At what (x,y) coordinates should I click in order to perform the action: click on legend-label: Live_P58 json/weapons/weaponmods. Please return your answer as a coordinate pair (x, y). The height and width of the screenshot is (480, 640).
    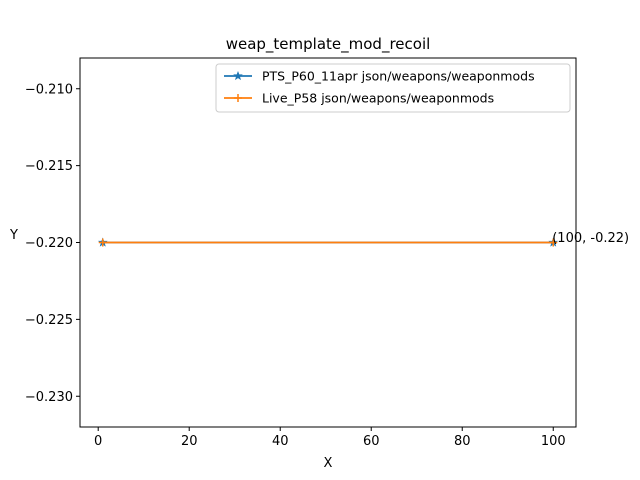
    Looking at the image, I should click on (378, 98).